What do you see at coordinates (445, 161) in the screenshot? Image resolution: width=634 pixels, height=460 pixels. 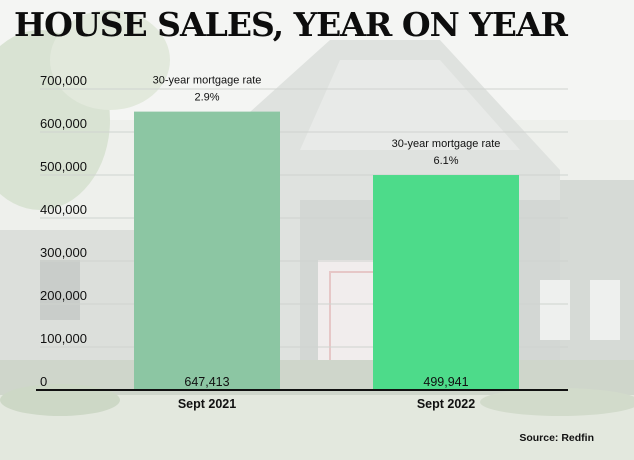 I see `annotation-value: 6.1%` at bounding box center [445, 161].